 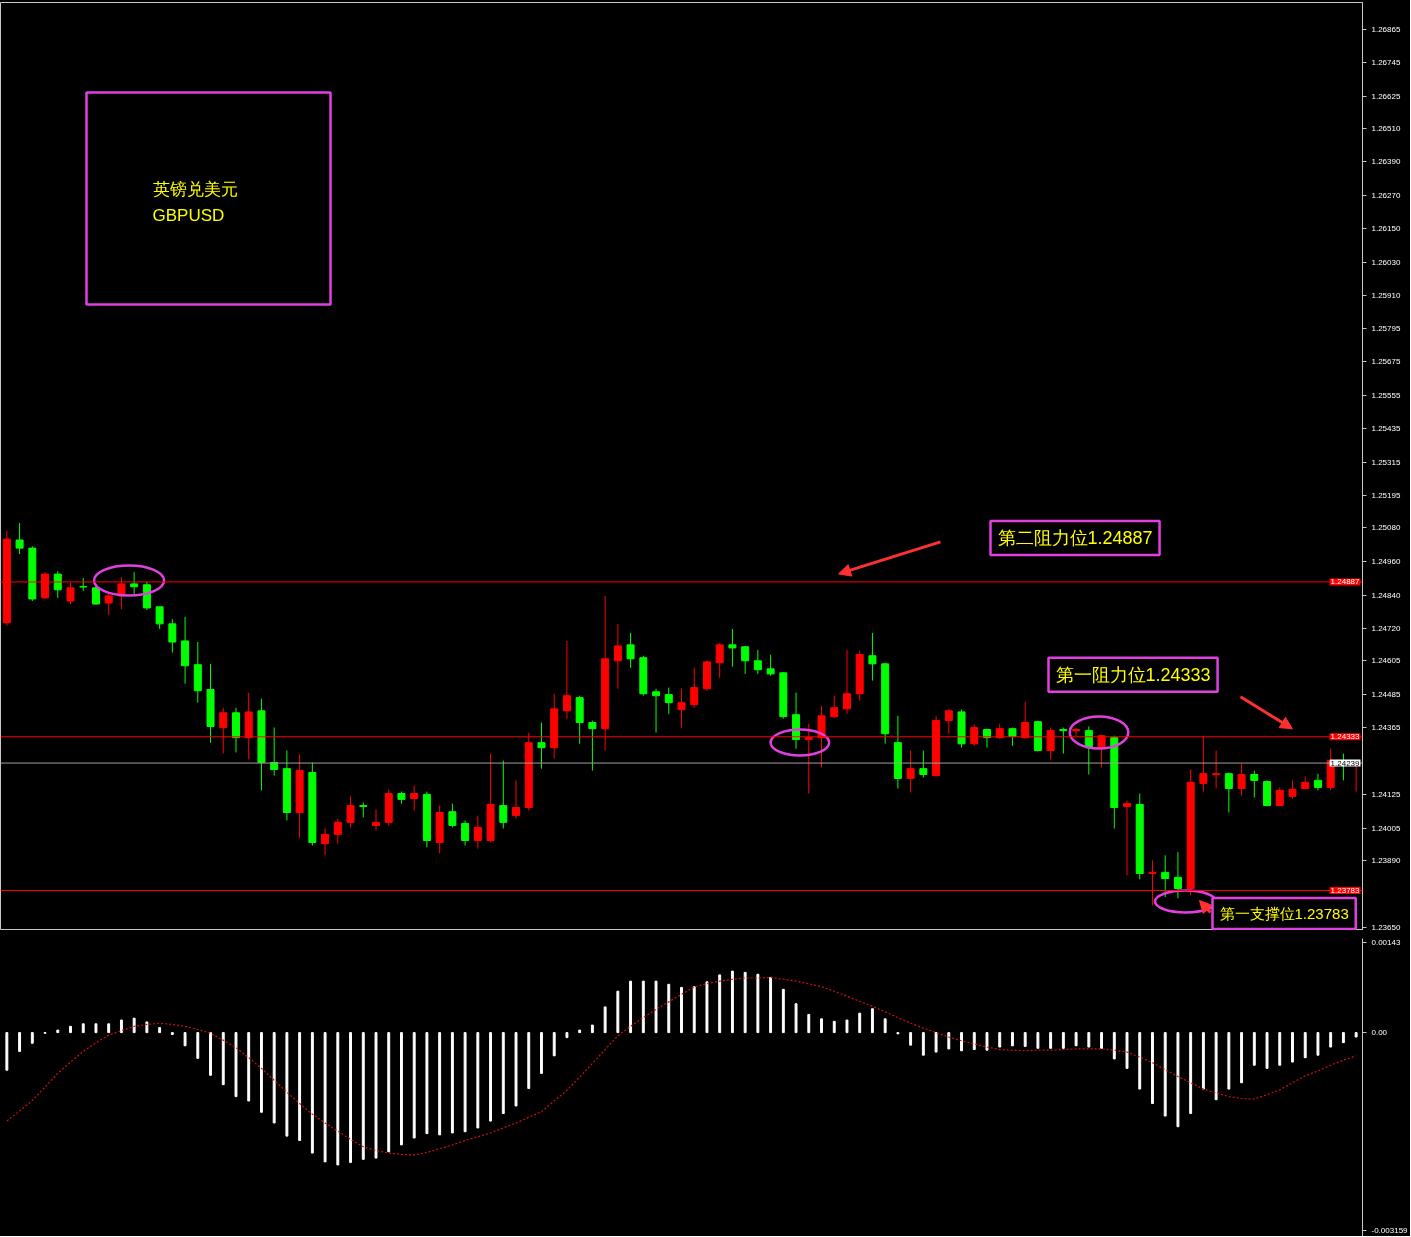 I want to click on ref-line-label: 1.23783, so click(x=1345, y=891).